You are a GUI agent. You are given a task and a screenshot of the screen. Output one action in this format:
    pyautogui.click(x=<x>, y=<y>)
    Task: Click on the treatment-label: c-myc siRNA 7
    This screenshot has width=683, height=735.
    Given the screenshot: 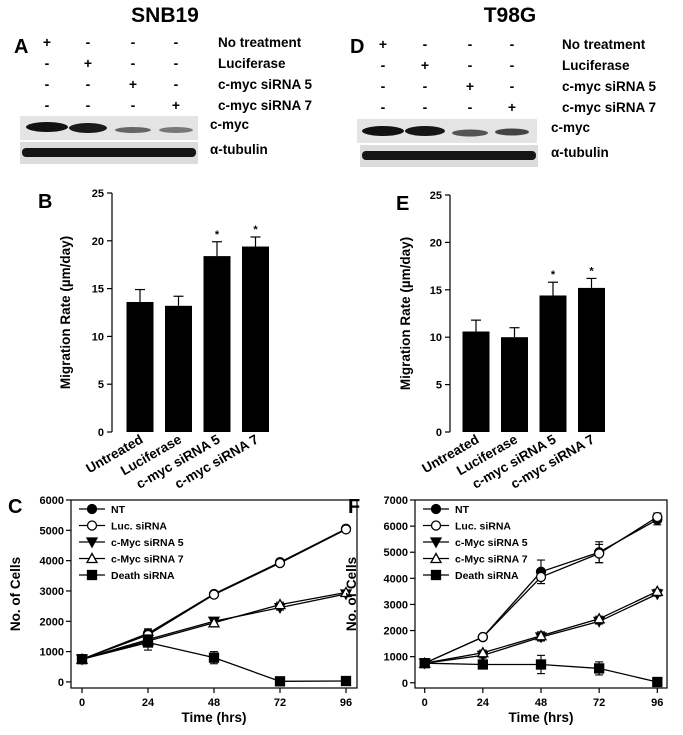 What is the action you would take?
    pyautogui.click(x=609, y=107)
    